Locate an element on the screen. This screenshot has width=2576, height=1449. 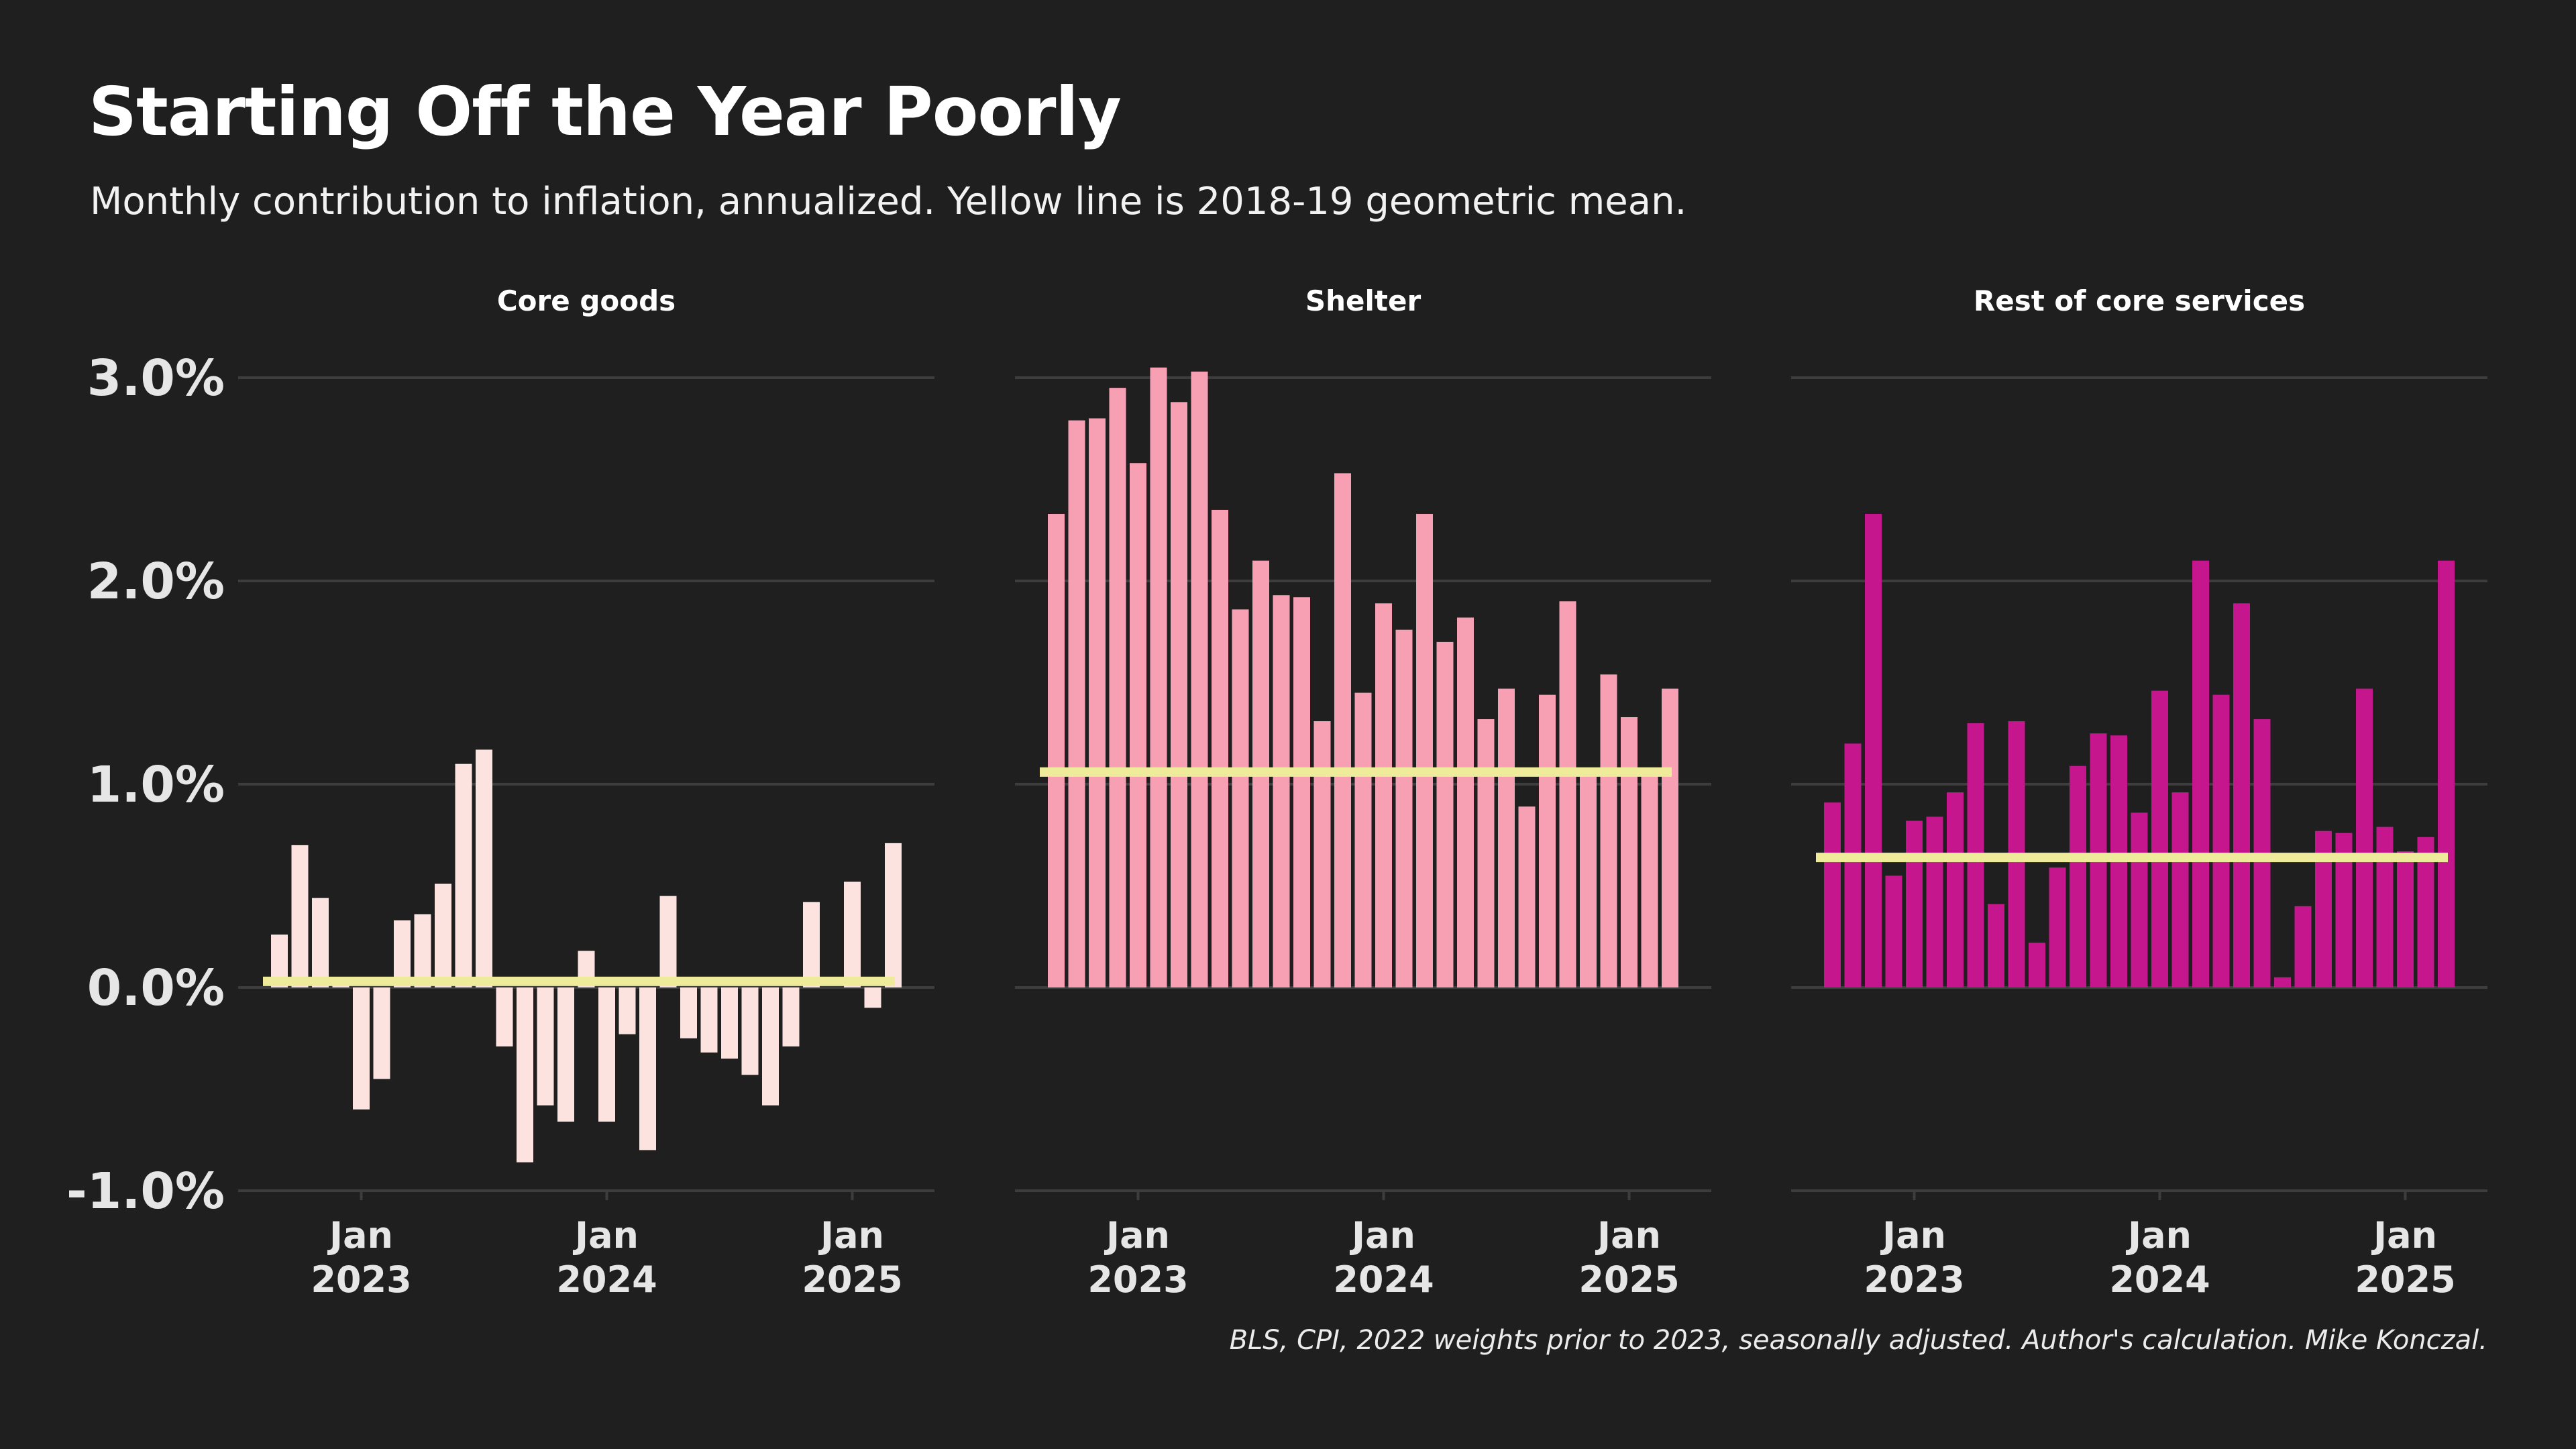
y-tick-label: 2.0% is located at coordinates (156, 581).